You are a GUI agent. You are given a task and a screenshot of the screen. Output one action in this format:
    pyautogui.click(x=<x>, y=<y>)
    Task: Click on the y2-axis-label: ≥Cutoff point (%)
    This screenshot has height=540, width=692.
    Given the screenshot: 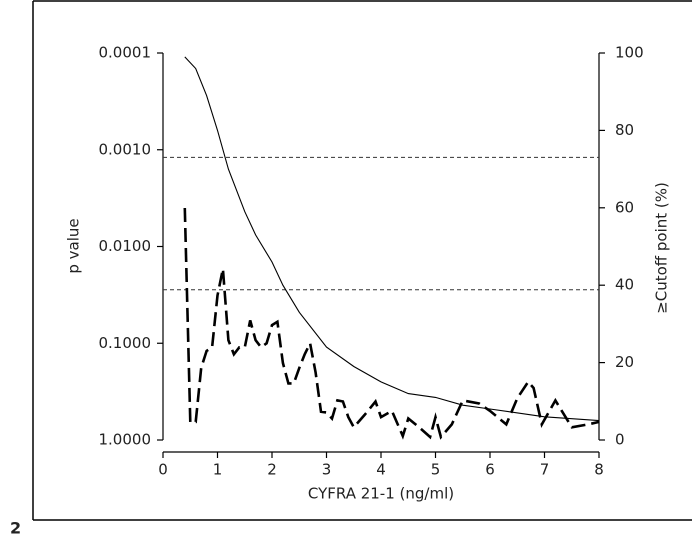 What is the action you would take?
    pyautogui.click(x=662, y=248)
    